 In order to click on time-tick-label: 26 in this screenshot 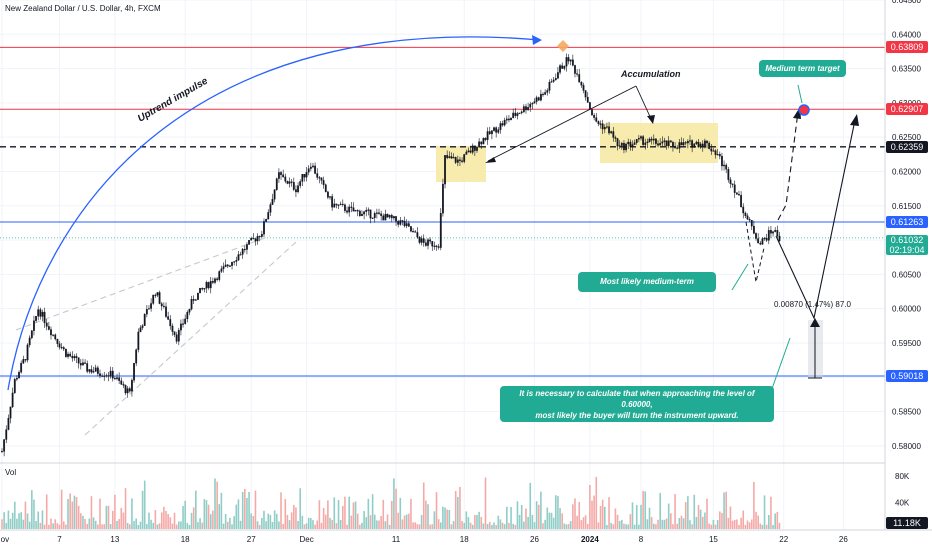, I will do `click(843, 539)`.